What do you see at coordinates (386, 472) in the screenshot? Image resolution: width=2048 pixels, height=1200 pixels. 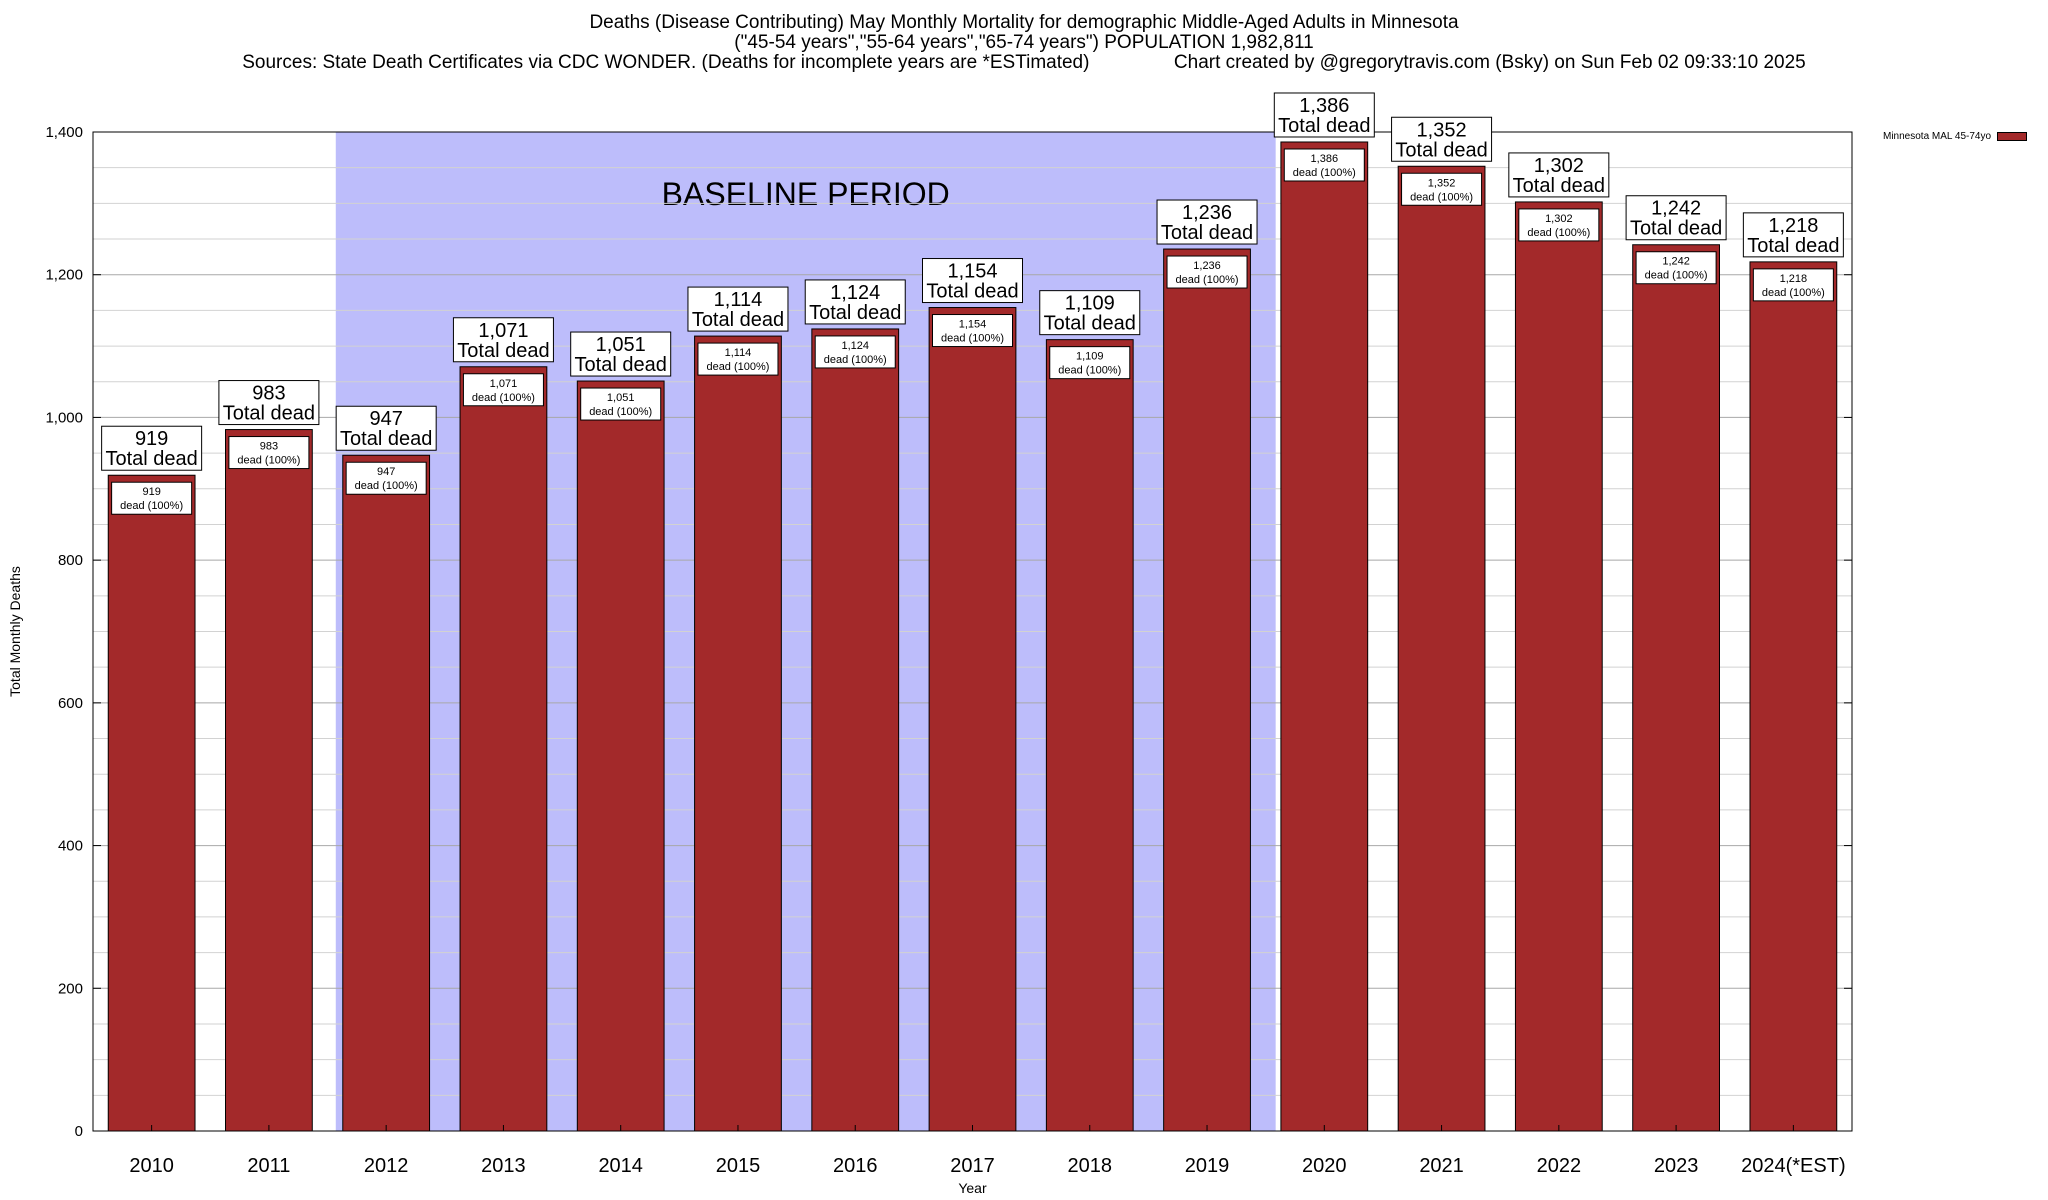 I see `inner-value-label: 947` at bounding box center [386, 472].